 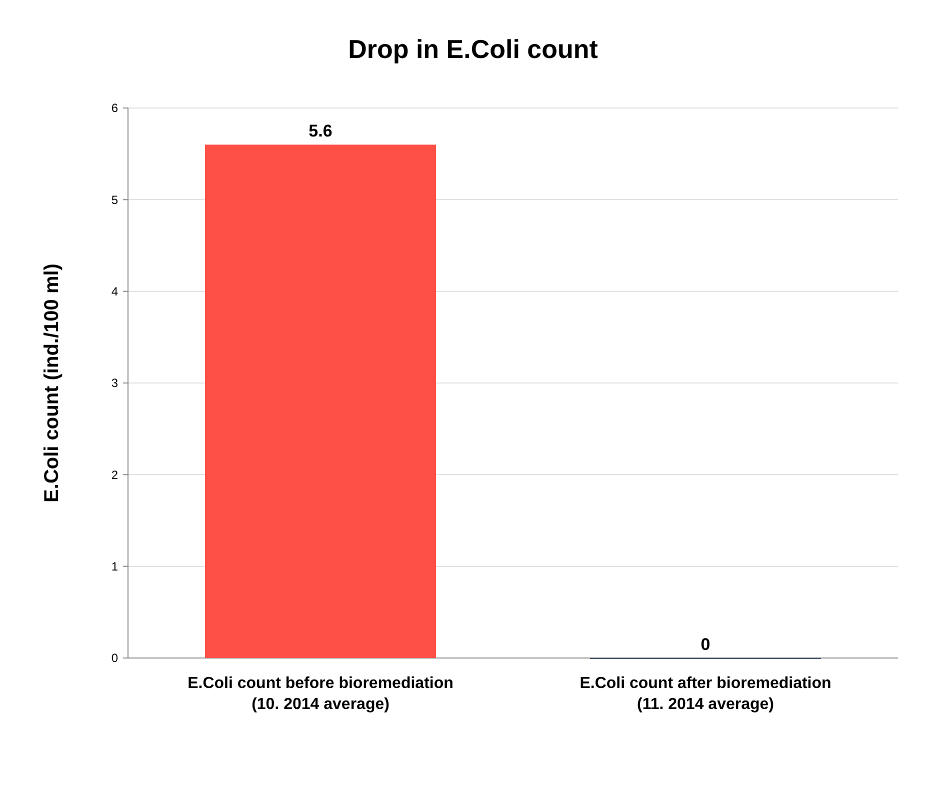 I want to click on data-label: 0, so click(x=705, y=644).